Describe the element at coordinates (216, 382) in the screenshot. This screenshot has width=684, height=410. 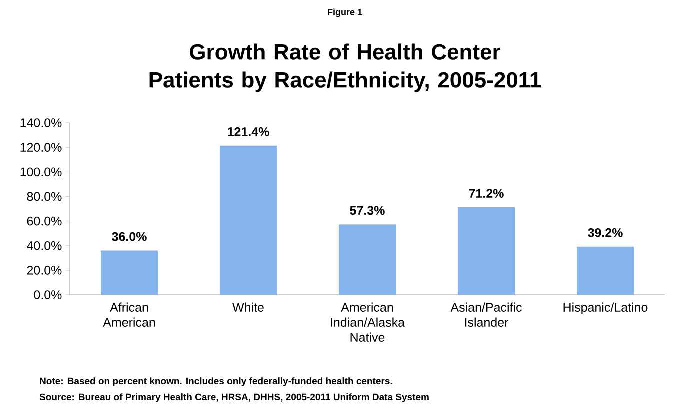
I see `text: Note: Based on percent known. Includes only federally-funded health centers.` at that location.